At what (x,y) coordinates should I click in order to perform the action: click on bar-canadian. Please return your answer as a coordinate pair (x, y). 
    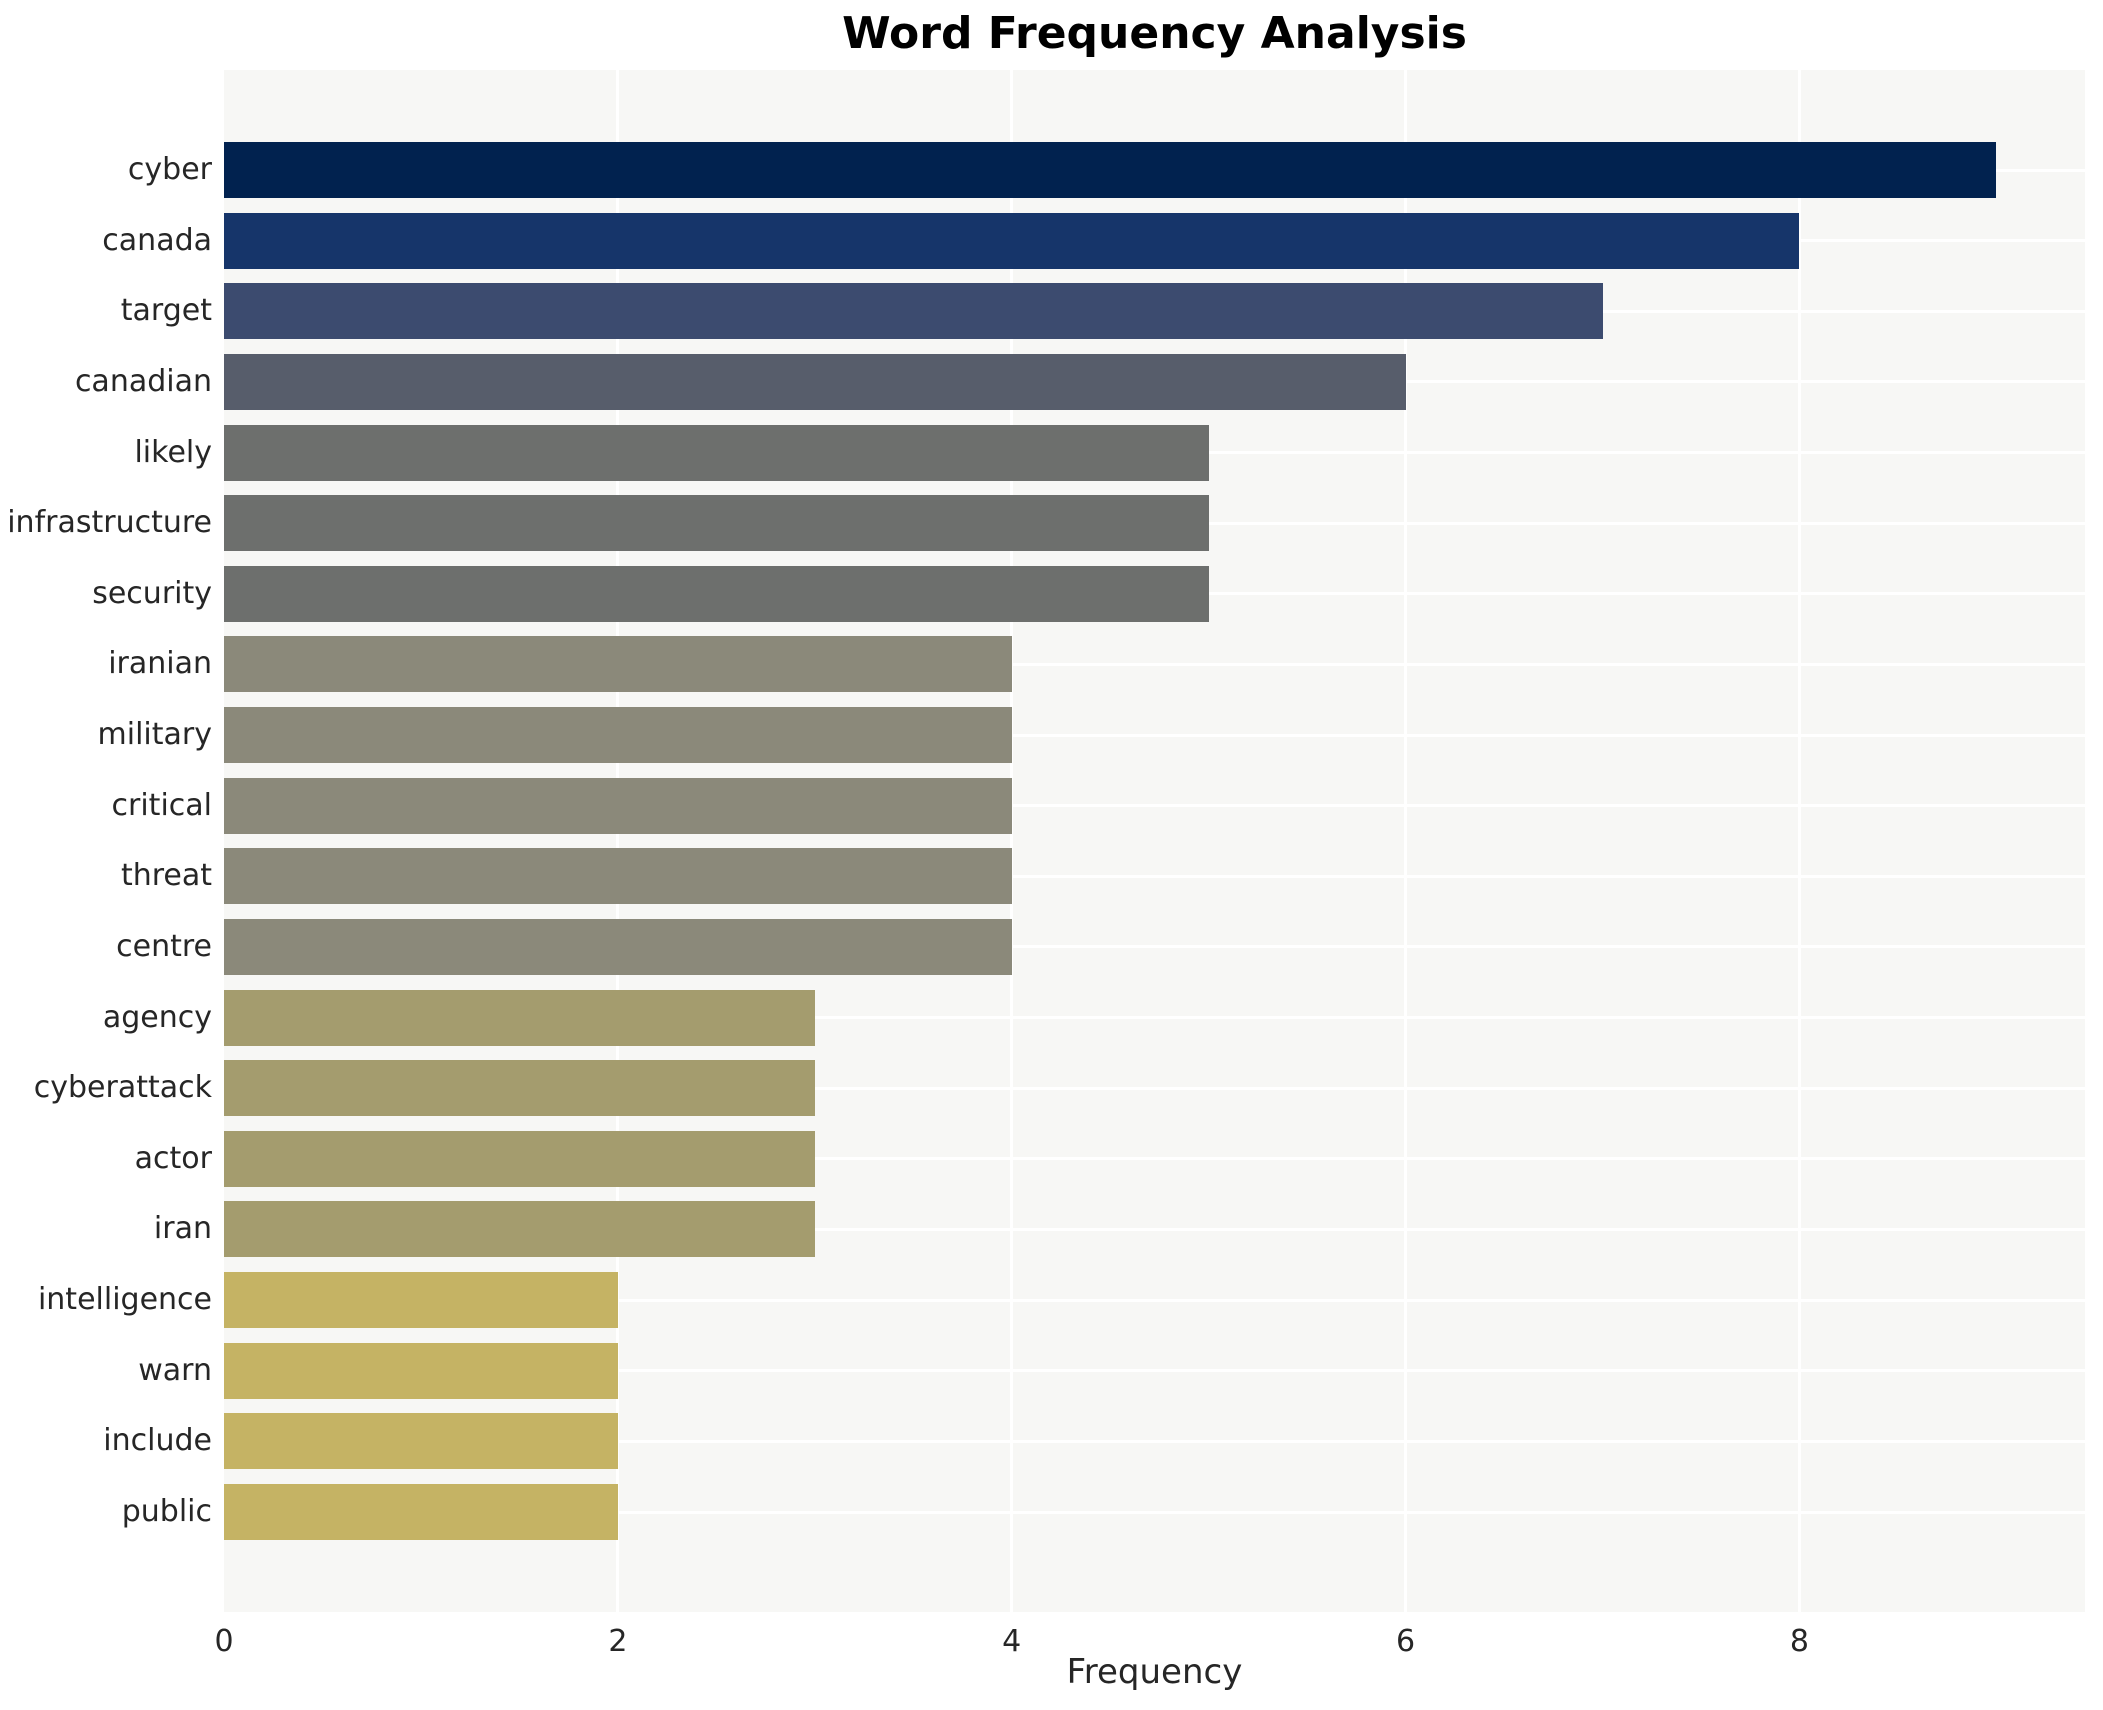
    Looking at the image, I should click on (815, 381).